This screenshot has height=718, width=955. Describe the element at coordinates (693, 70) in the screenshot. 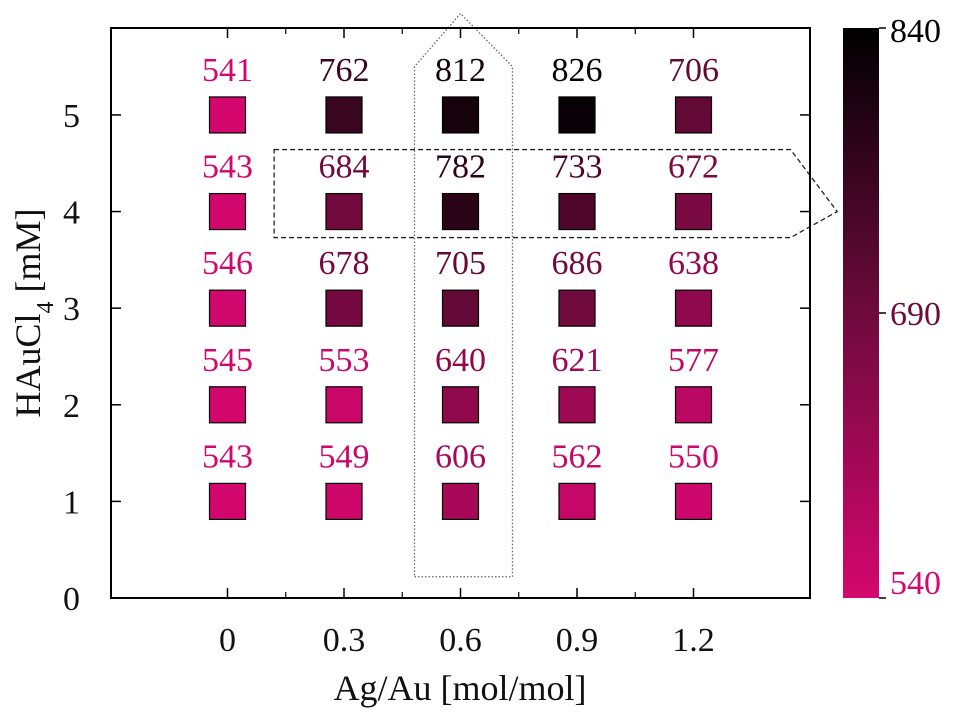

I see `cell-value-label: 706` at that location.